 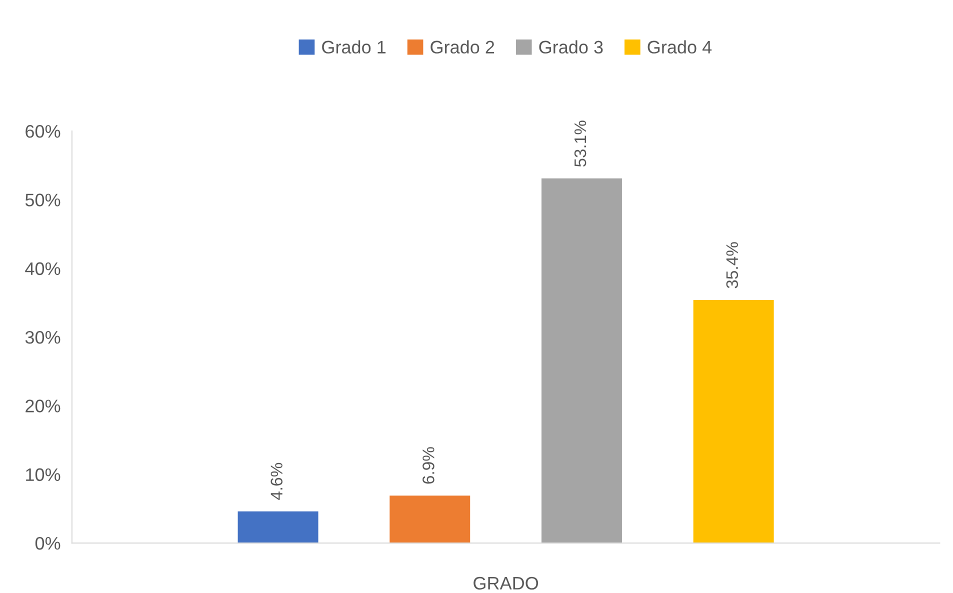 What do you see at coordinates (43, 131) in the screenshot?
I see `y-tick-label: 60%` at bounding box center [43, 131].